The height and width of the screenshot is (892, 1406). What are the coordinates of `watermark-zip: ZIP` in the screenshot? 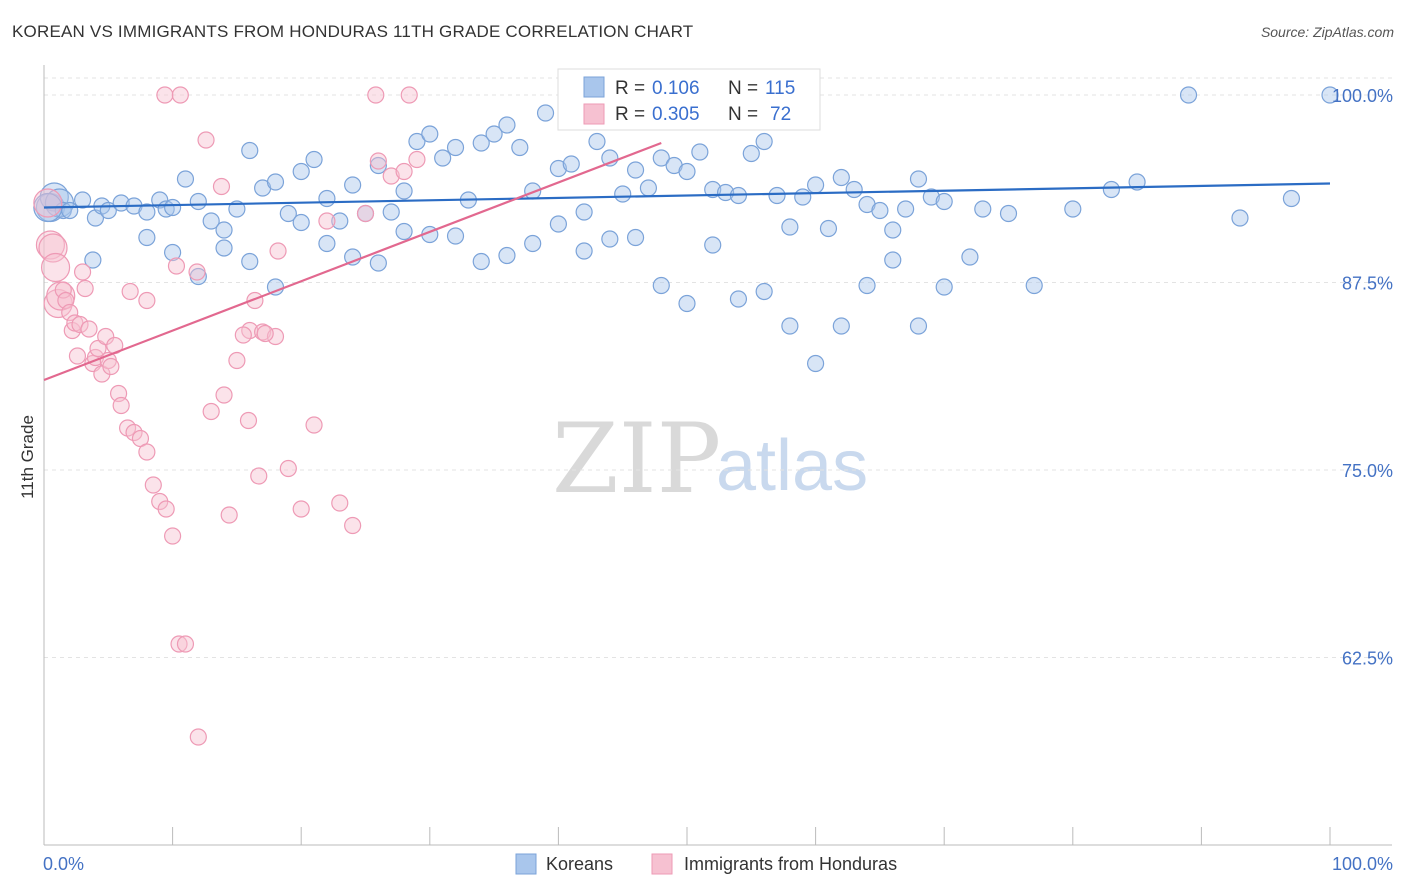 It's located at (636, 459).